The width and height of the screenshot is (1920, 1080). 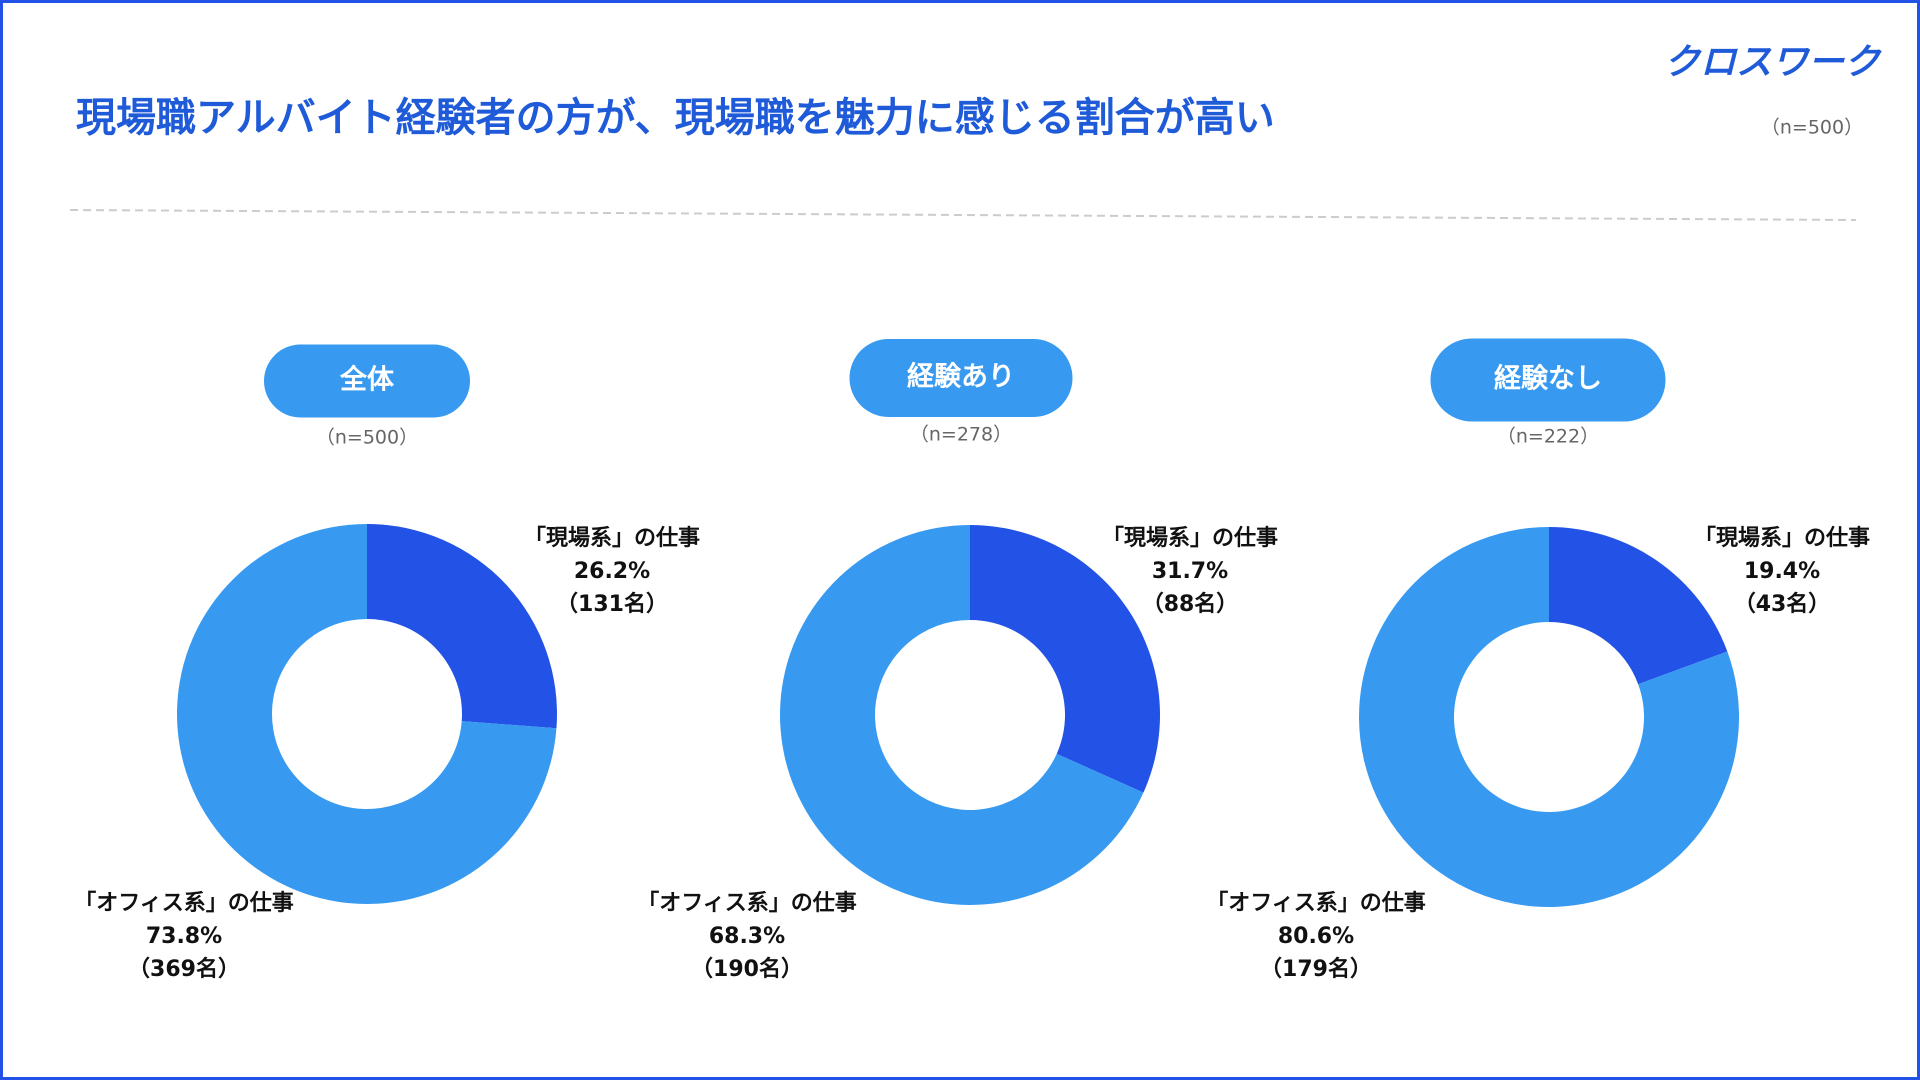 I want to click on group-sample-size: （n=222）, so click(x=1548, y=437).